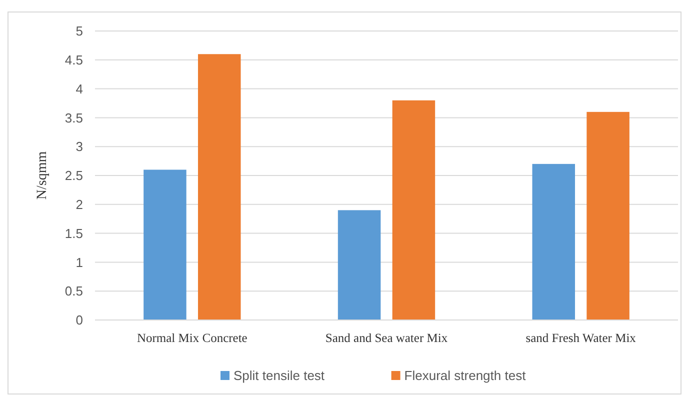 The height and width of the screenshot is (401, 689). I want to click on x-tick-label: sand Fresh Water Mix, so click(581, 338).